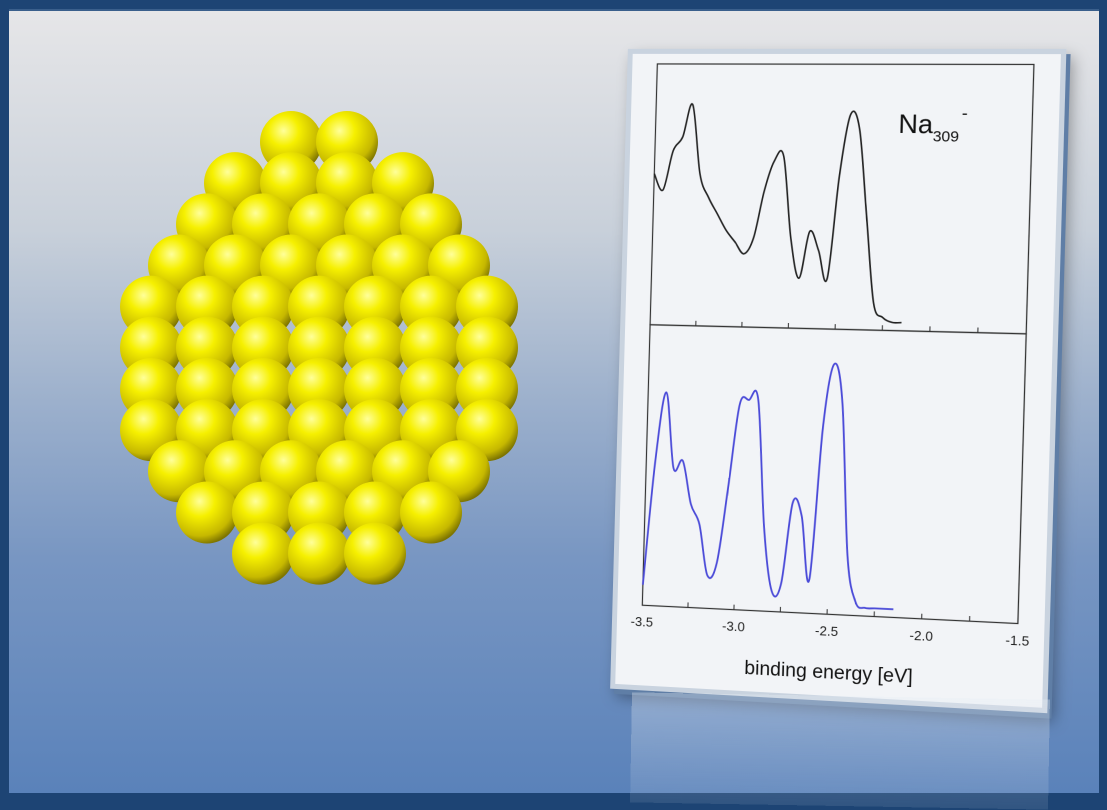 The width and height of the screenshot is (1107, 810). I want to click on top-spectrum-line, so click(778, 213).